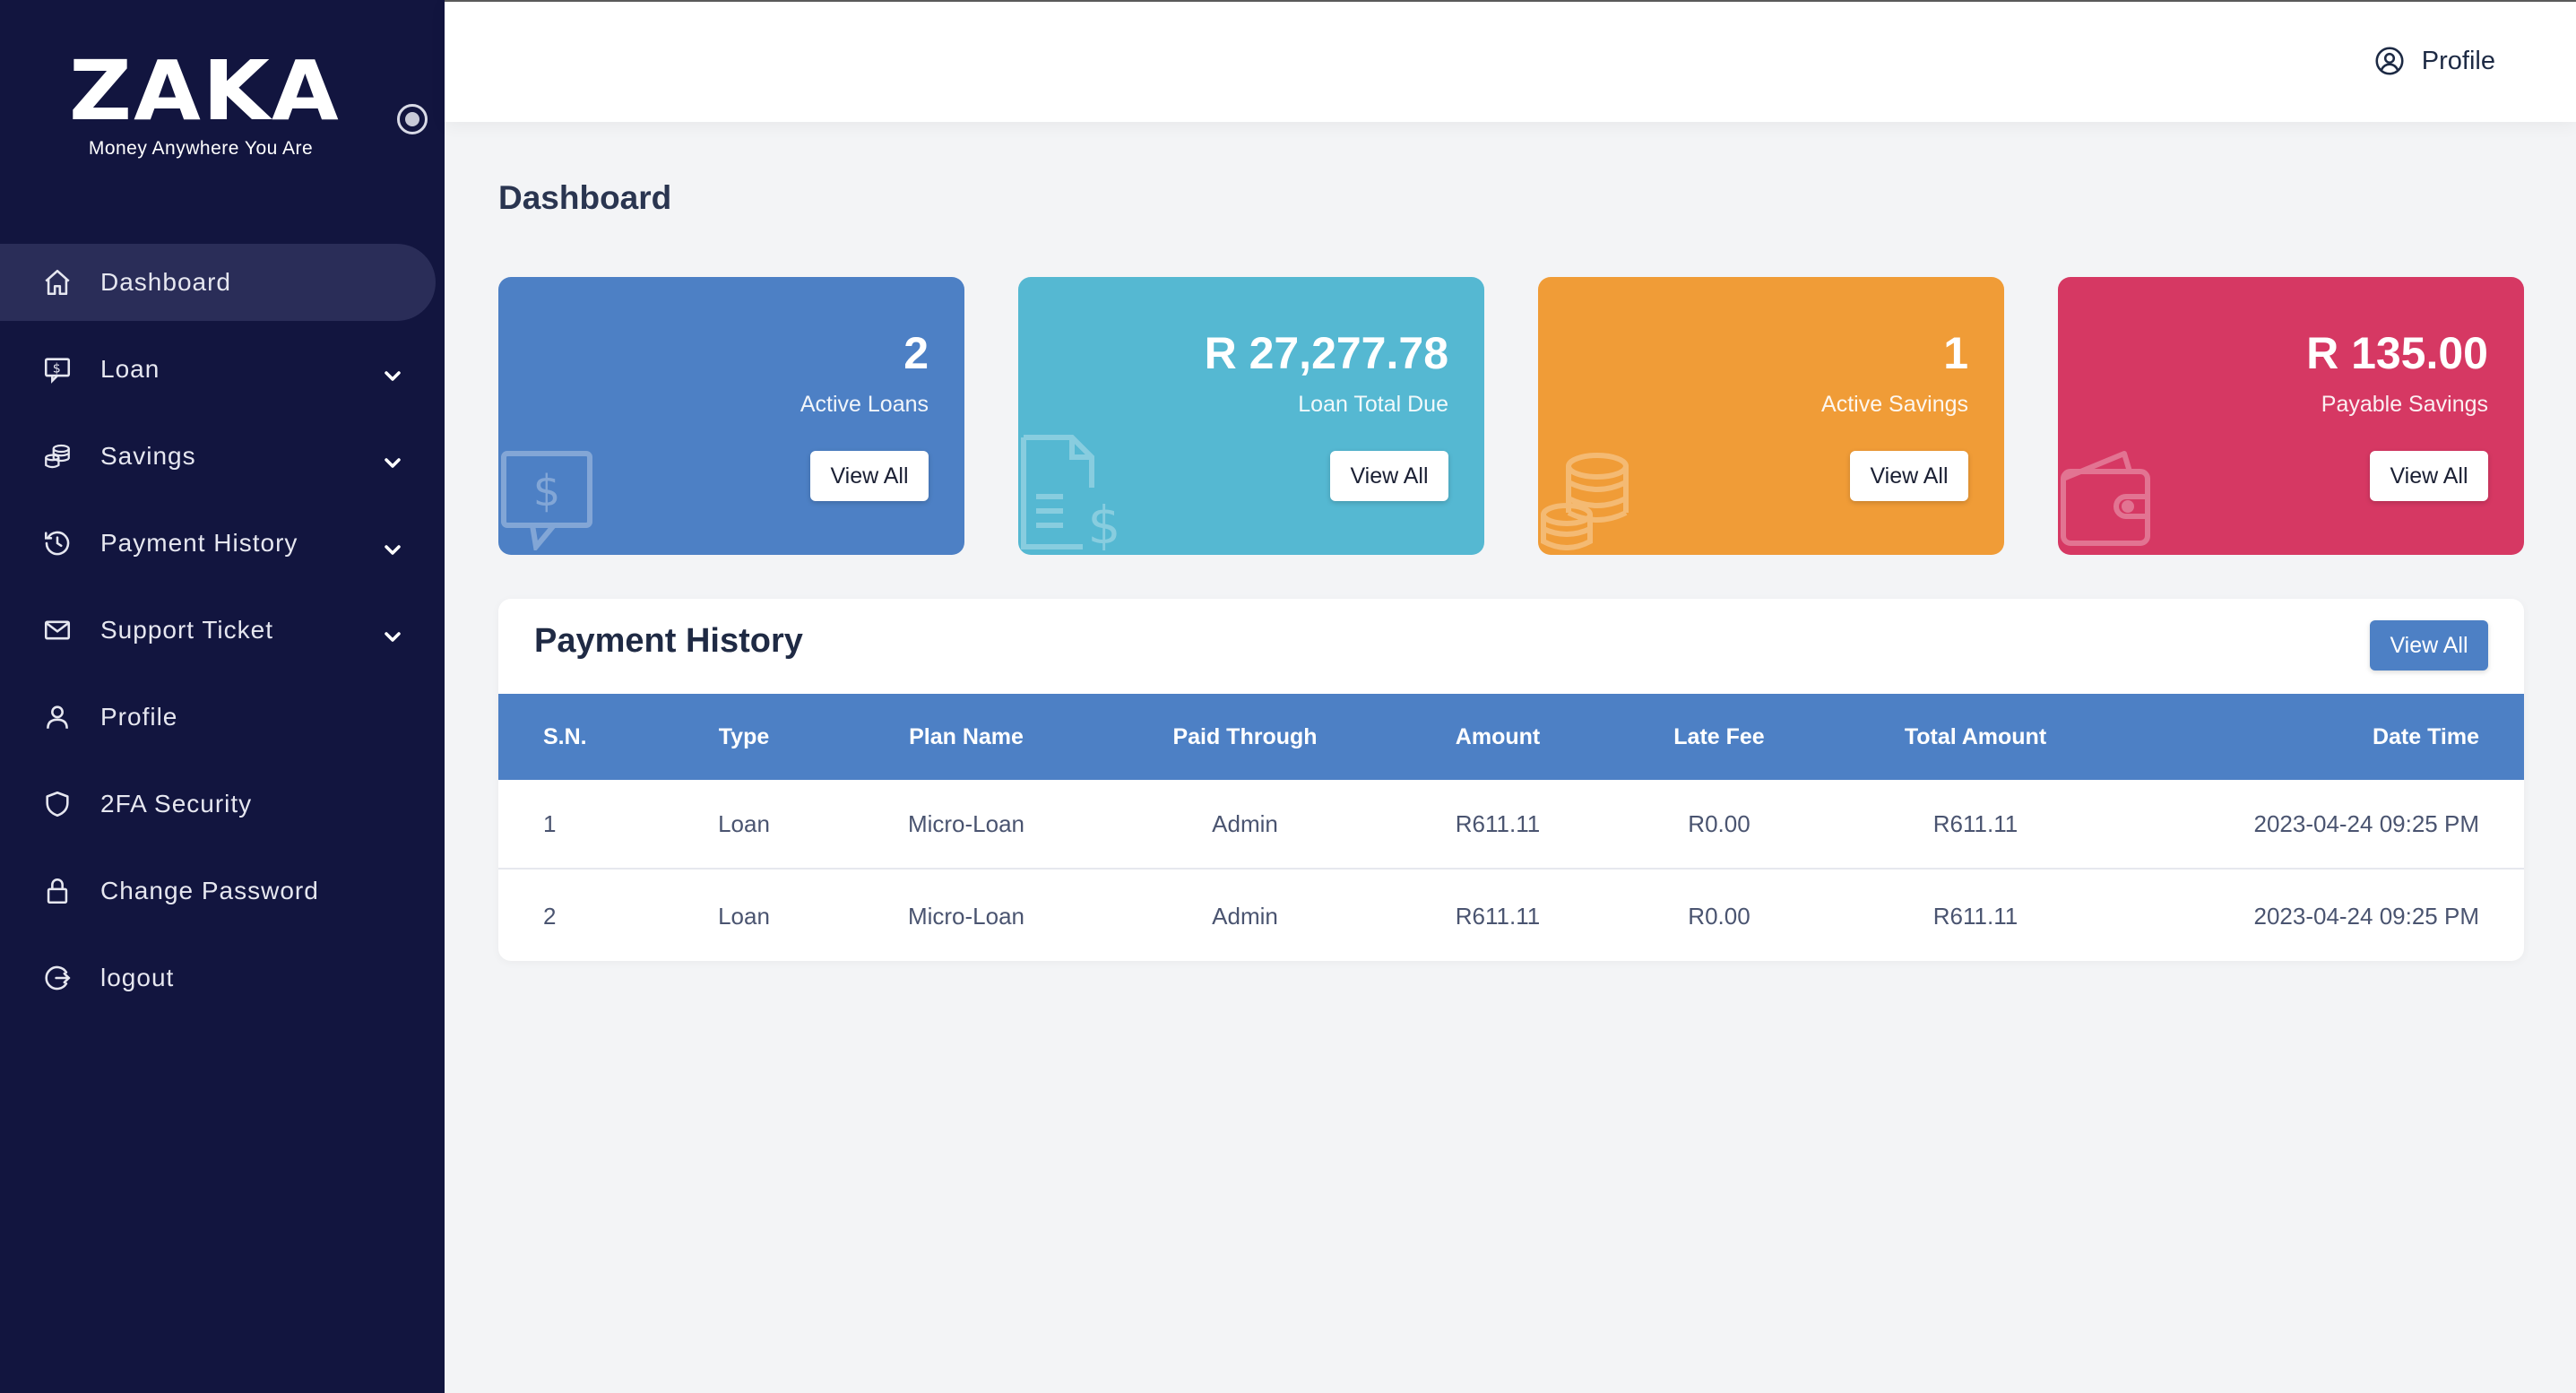 This screenshot has height=1393, width=2576. What do you see at coordinates (1894, 404) in the screenshot?
I see `active-savings-label: Active Savings` at bounding box center [1894, 404].